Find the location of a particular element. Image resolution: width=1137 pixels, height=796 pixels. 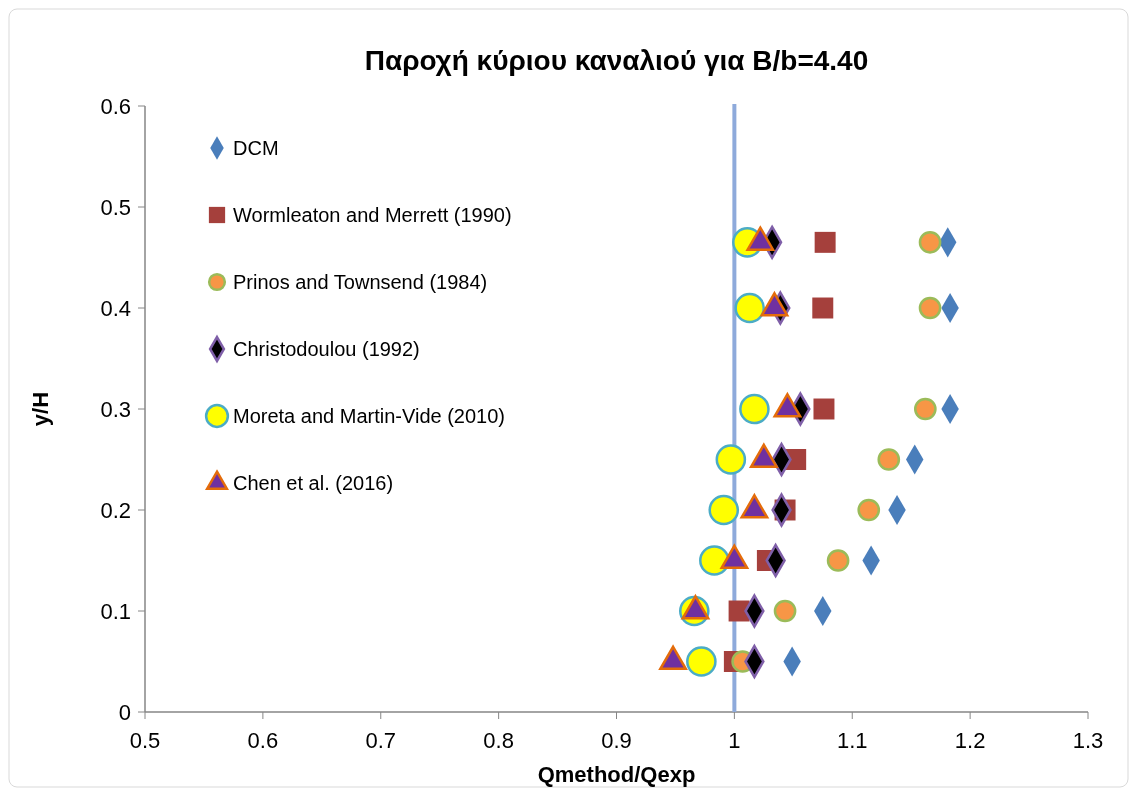

y-tick-label: 0.6 is located at coordinates (115, 106).